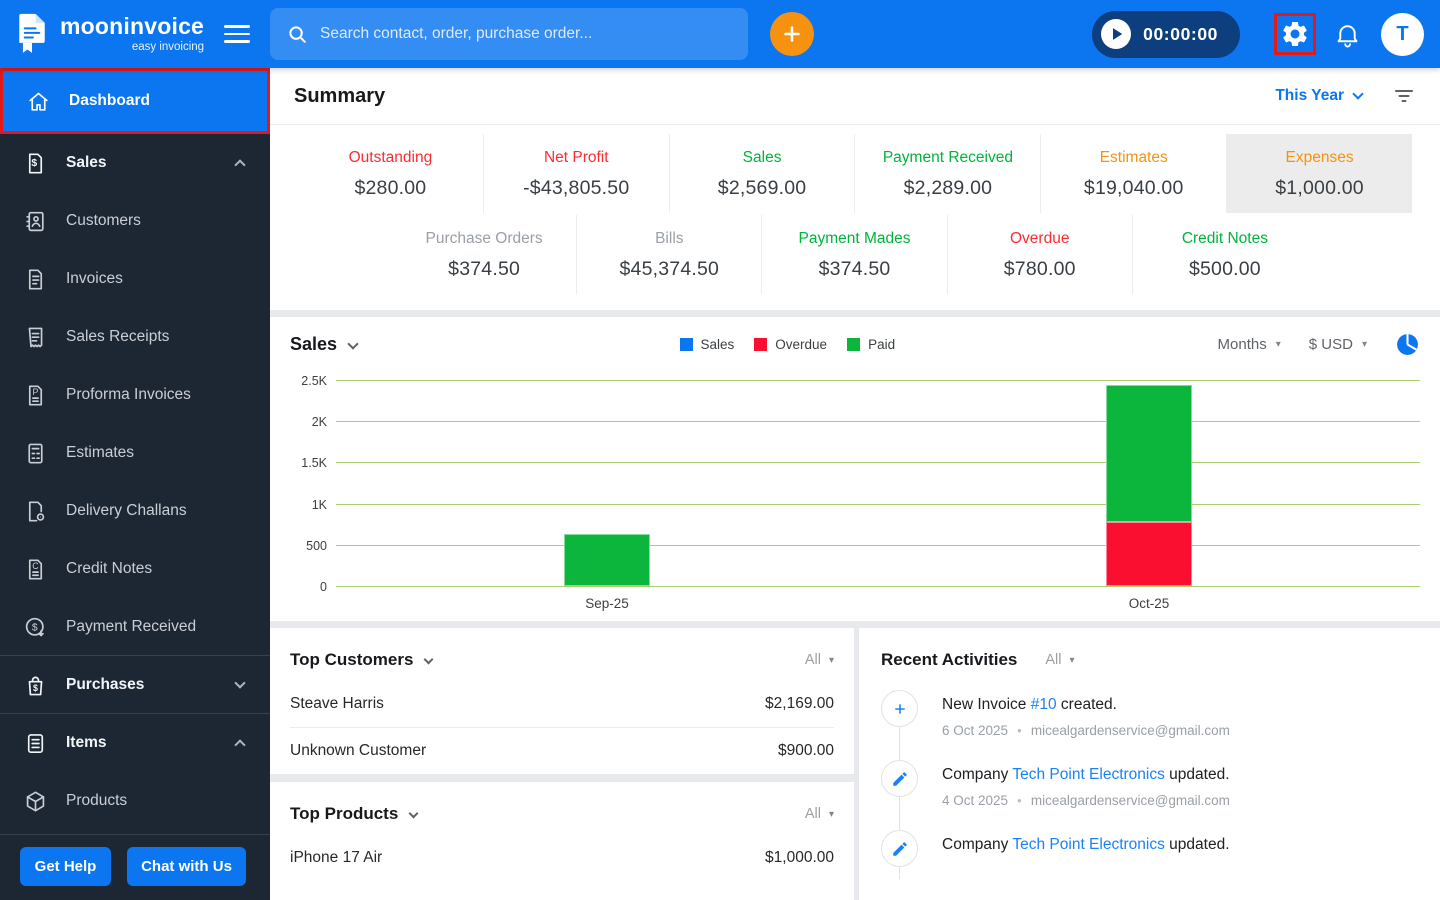 The height and width of the screenshot is (900, 1440). What do you see at coordinates (853, 254) in the screenshot?
I see `stat-payment-mades: Payment Mades $374.50` at bounding box center [853, 254].